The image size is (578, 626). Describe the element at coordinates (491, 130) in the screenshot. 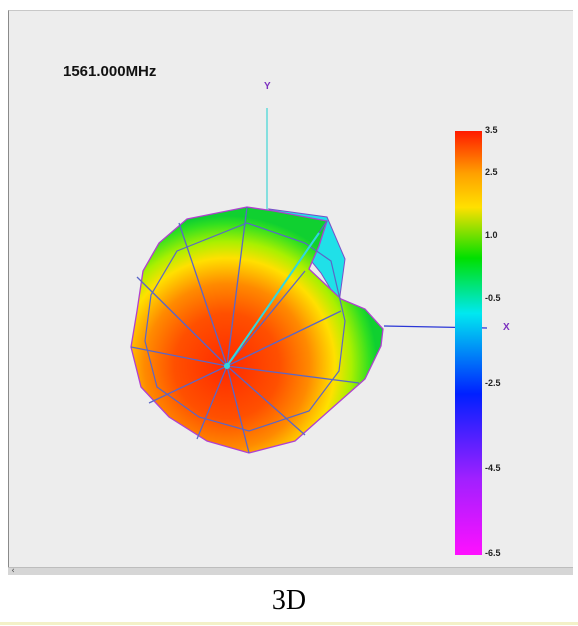

I see `colorbar-tick: 3.5` at that location.